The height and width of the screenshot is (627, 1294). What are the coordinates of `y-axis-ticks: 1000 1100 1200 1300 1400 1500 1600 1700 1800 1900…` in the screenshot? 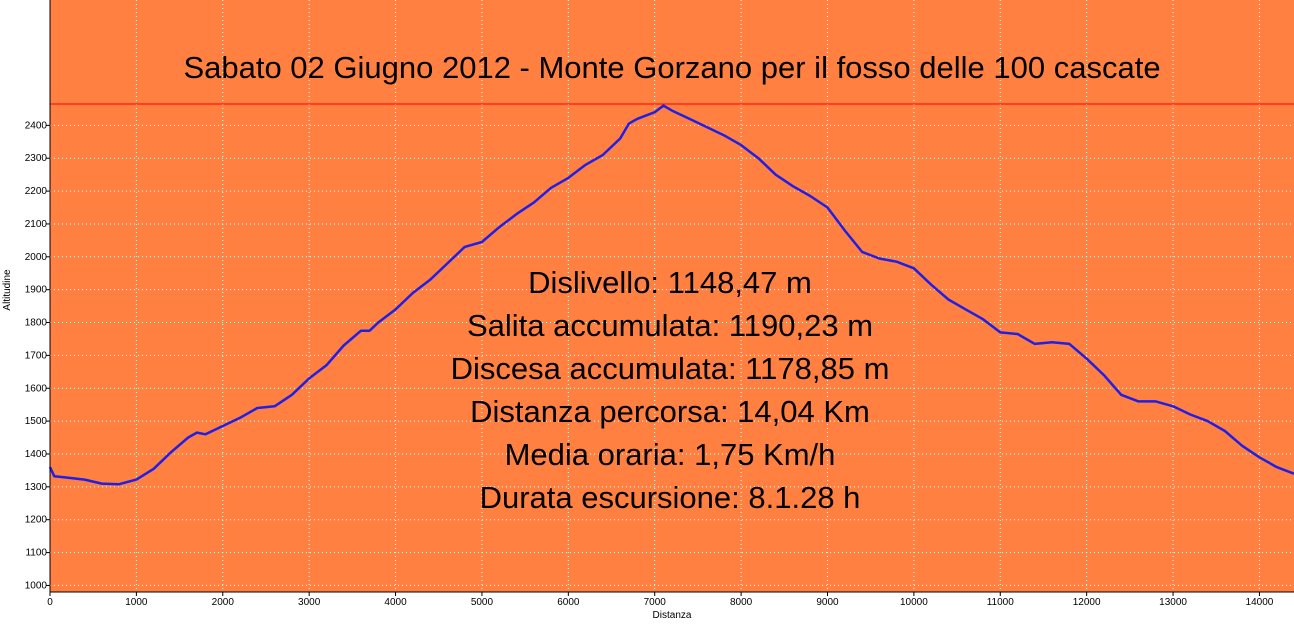 It's located at (37, 355).